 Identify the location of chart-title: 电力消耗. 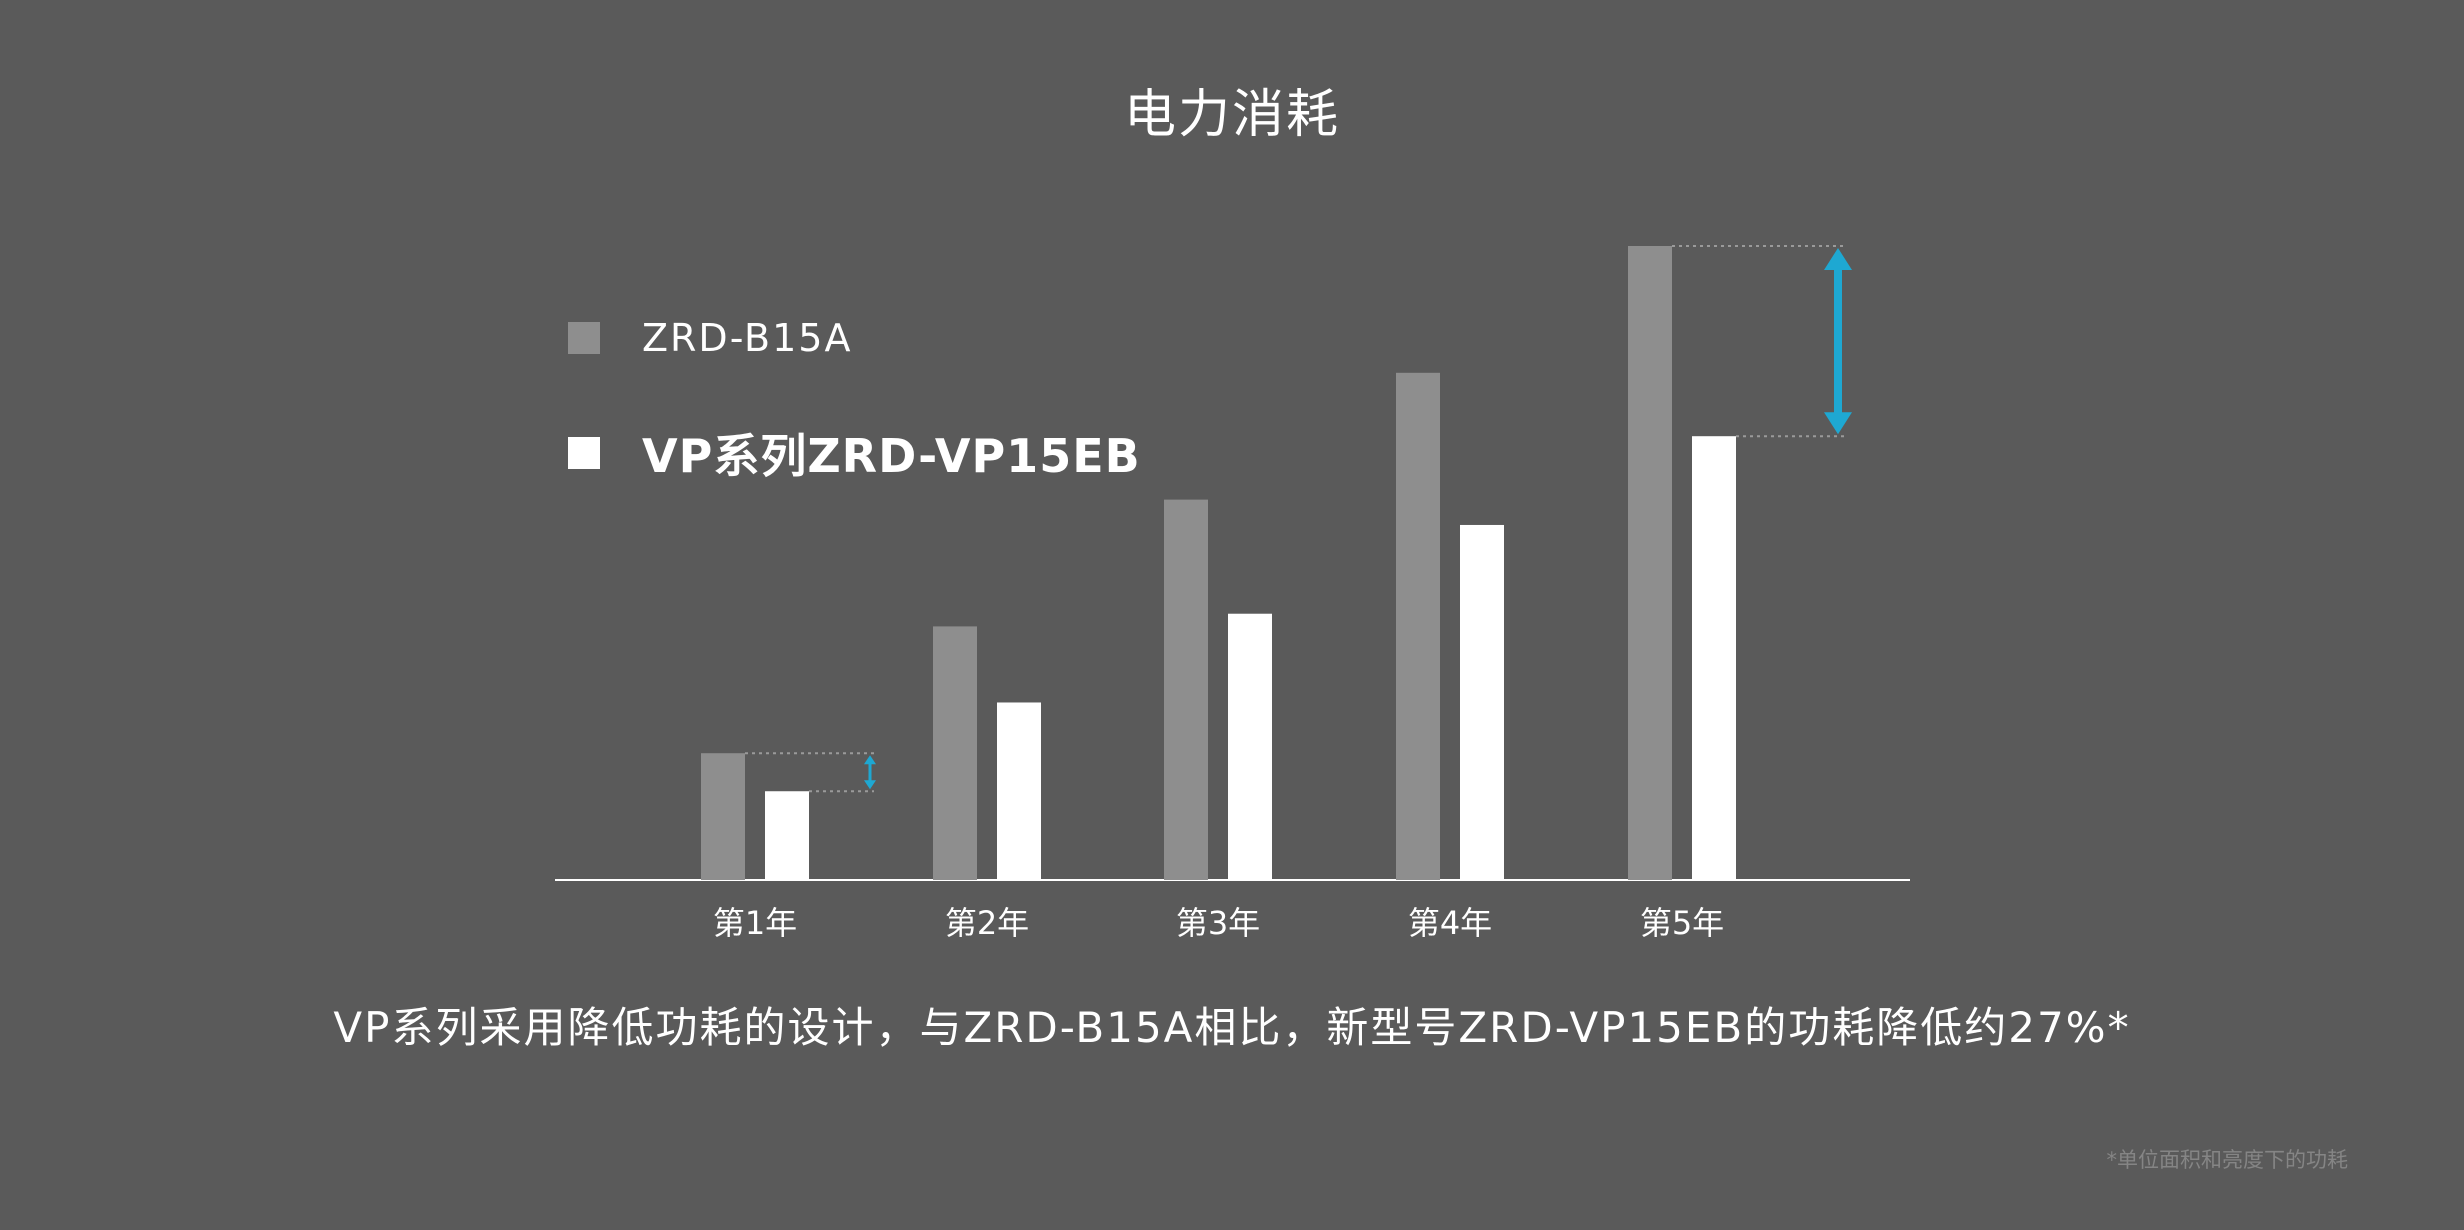
(1231, 115).